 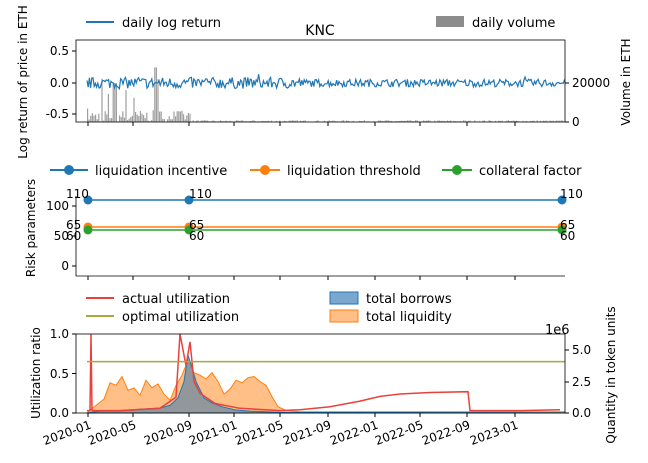 I want to click on panel1-frame, so click(x=320, y=81).